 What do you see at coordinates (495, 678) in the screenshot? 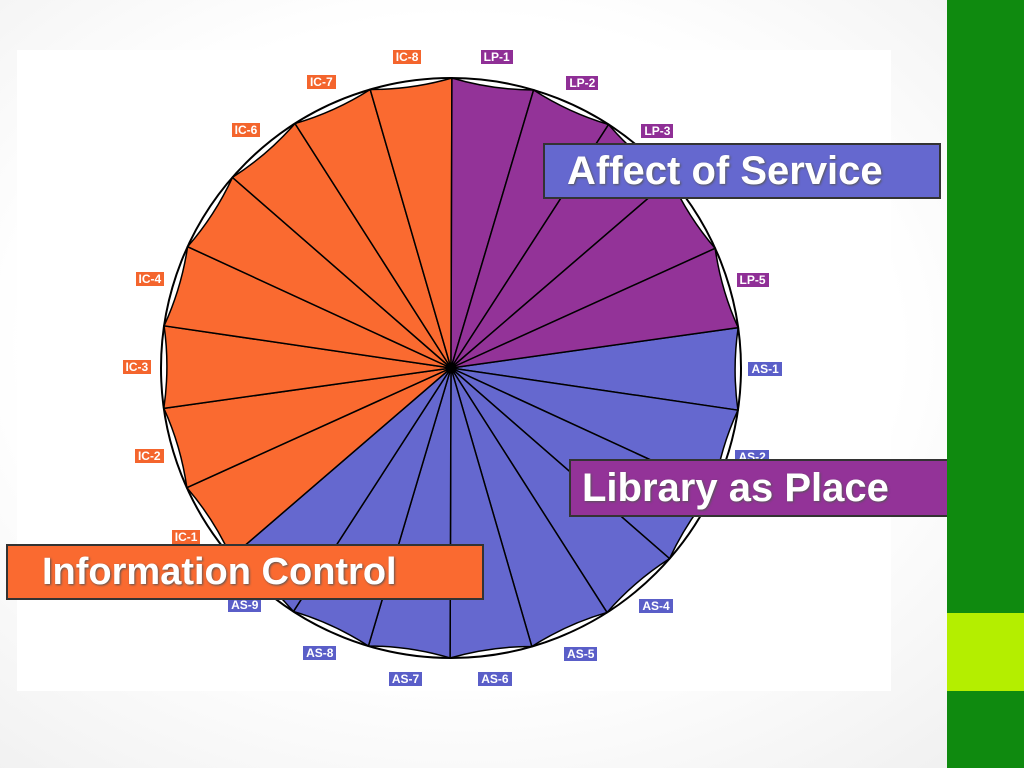
I see `slice-label-as-6: AS-6` at bounding box center [495, 678].